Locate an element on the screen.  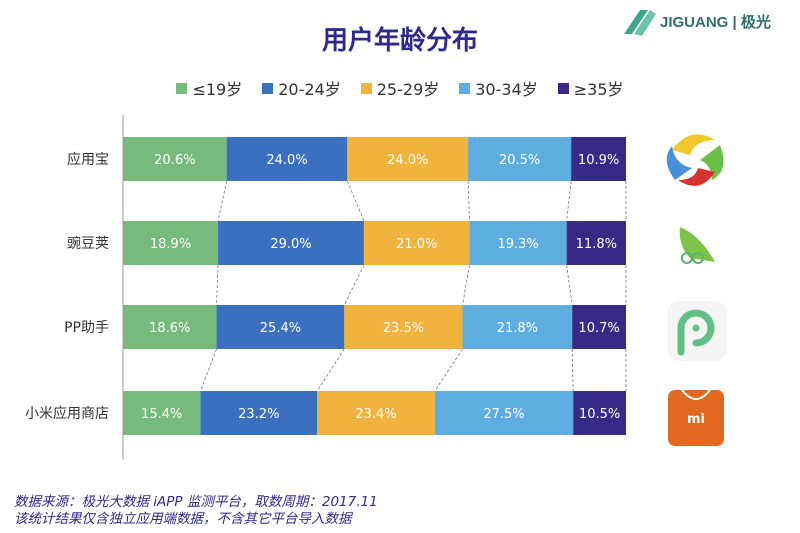
legend-label: ≥35岁 is located at coordinates (598, 89).